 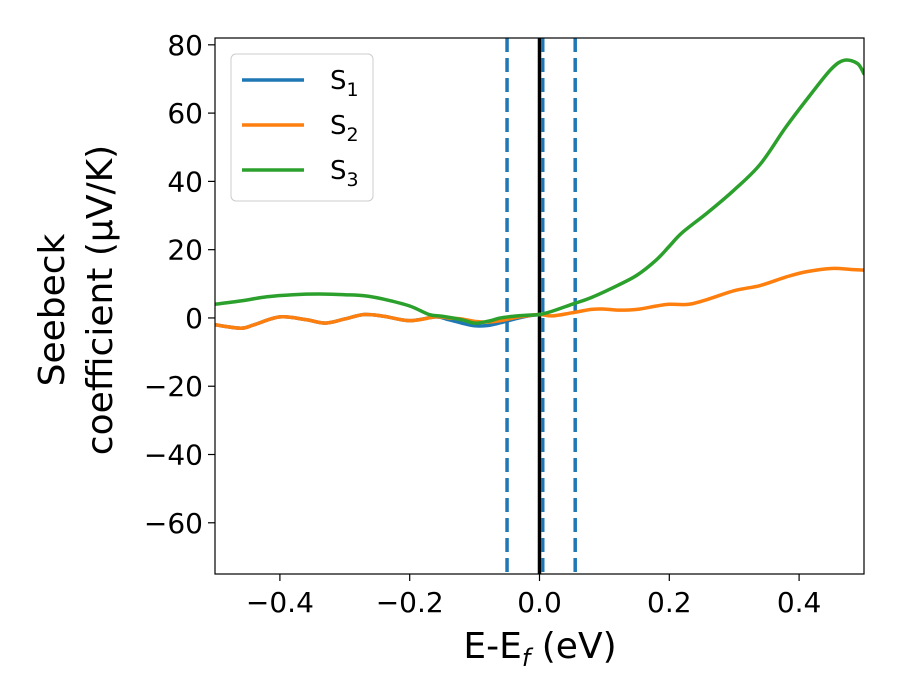 What do you see at coordinates (173, 455) in the screenshot?
I see `y-tick-label: −40` at bounding box center [173, 455].